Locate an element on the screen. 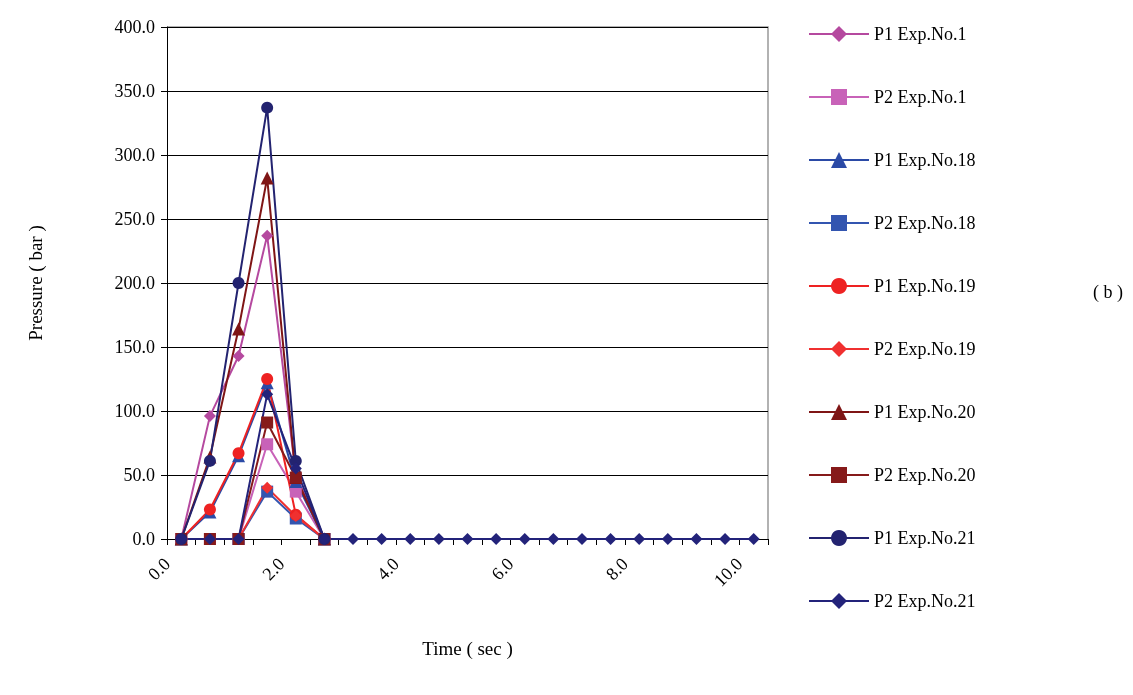  x-axis-title: Time ( sec ) is located at coordinates (467, 649).